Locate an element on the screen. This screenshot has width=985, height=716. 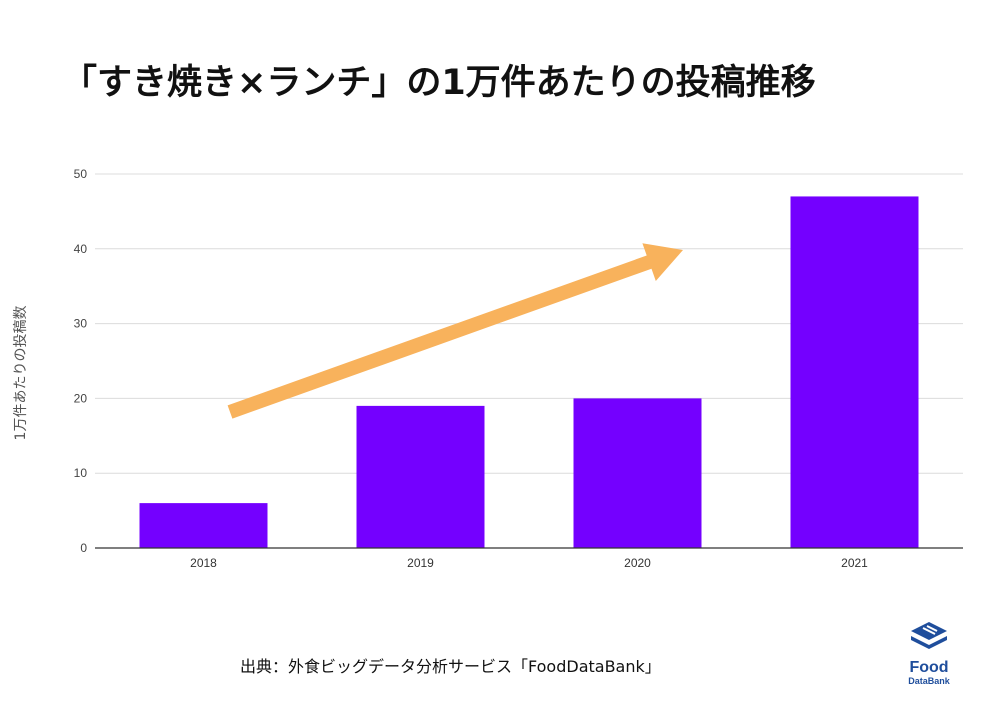
bar-2020 is located at coordinates (637, 473).